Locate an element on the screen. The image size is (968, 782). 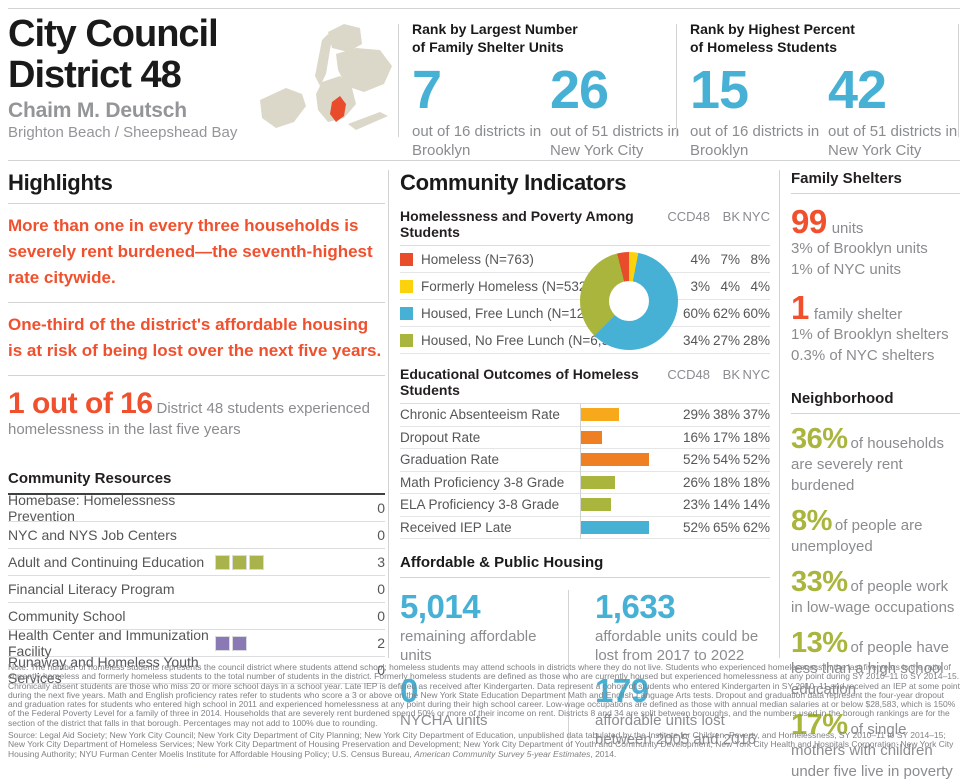
bar-graduation-rate is located at coordinates (615, 460).